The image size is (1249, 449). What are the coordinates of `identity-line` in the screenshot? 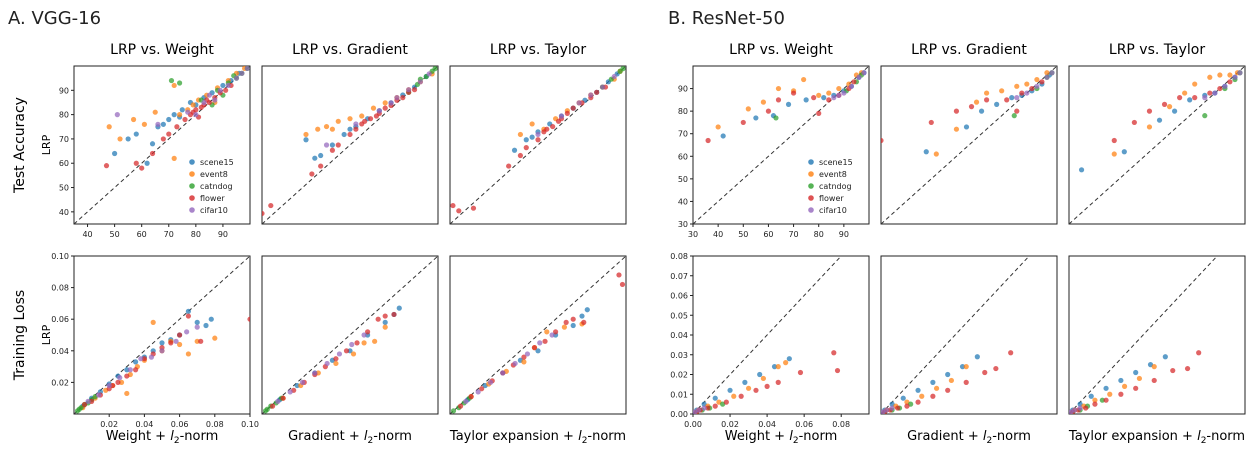 It's located at (1143, 335).